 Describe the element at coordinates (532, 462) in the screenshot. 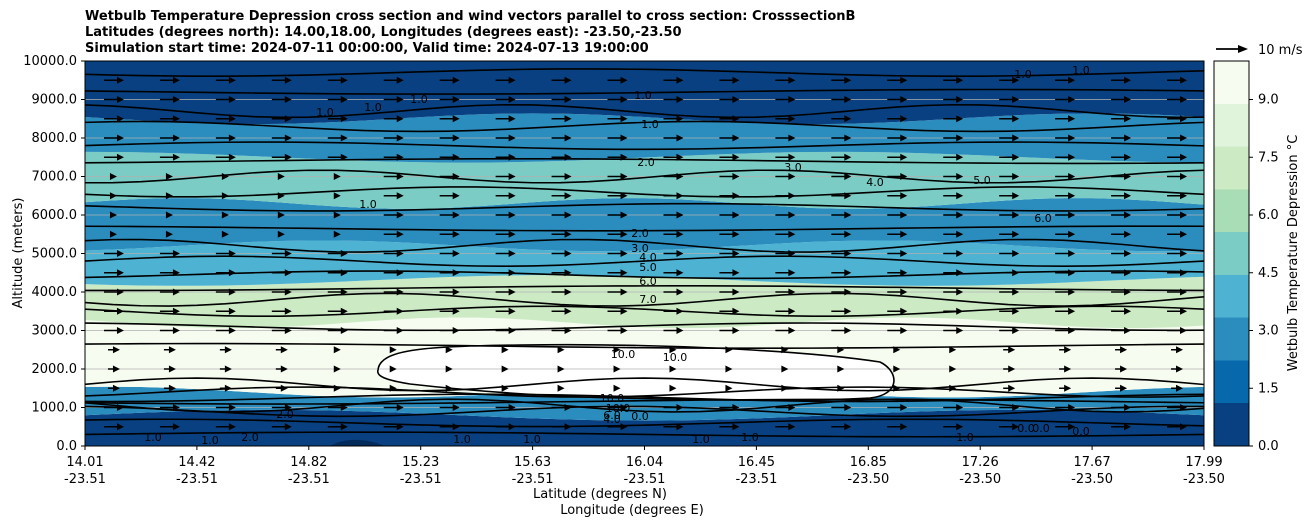

I see `x-tick-label-lat: 15.63` at that location.